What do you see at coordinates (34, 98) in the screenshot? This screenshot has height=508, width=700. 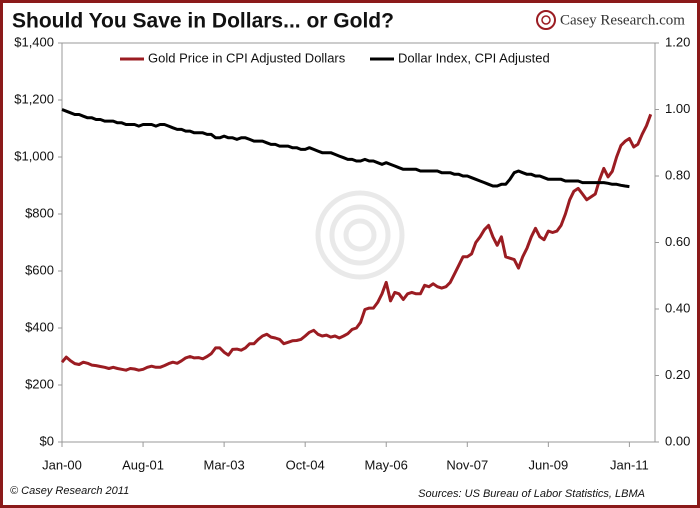 I see `y-tick-label: $1,200` at bounding box center [34, 98].